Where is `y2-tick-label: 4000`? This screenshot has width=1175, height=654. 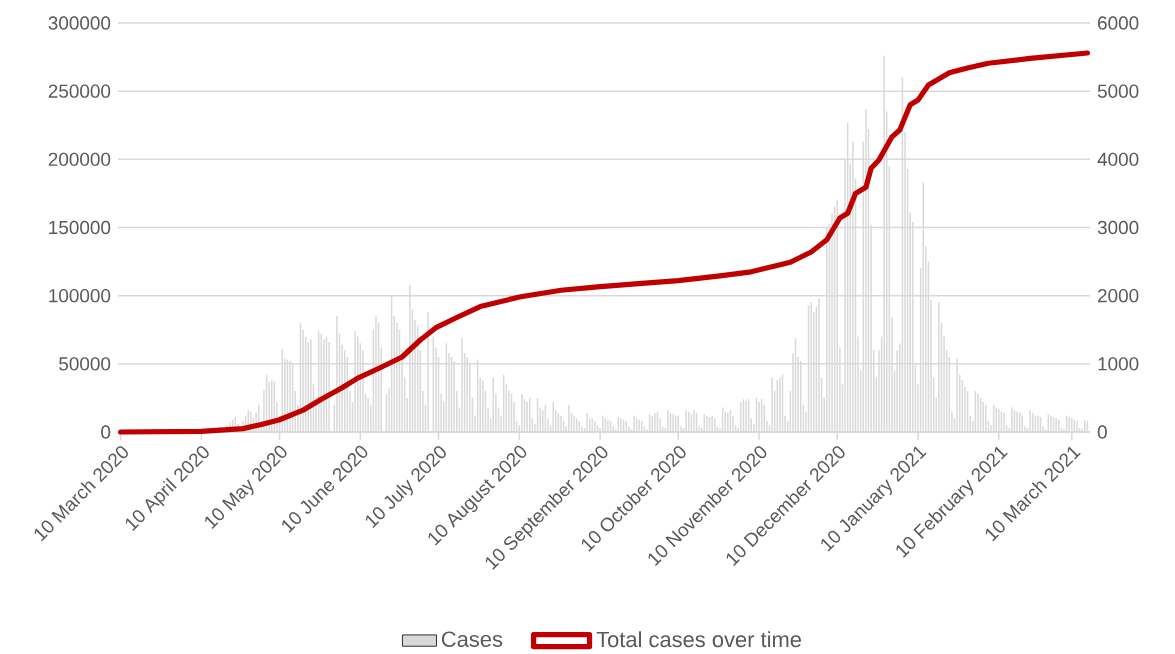
y2-tick-label: 4000 is located at coordinates (1118, 159).